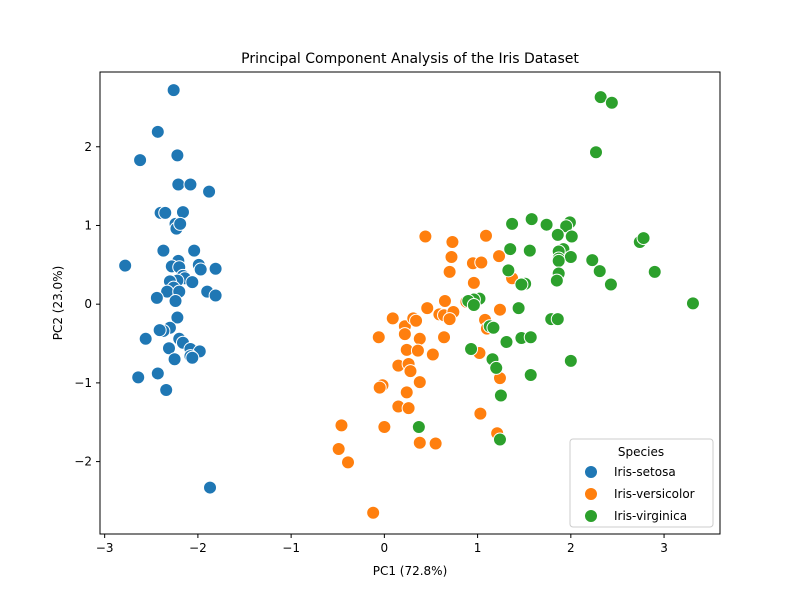 This screenshot has width=800, height=600. I want to click on x-axis: −3 −2 −1 0 1 2 3, so click(382, 544).